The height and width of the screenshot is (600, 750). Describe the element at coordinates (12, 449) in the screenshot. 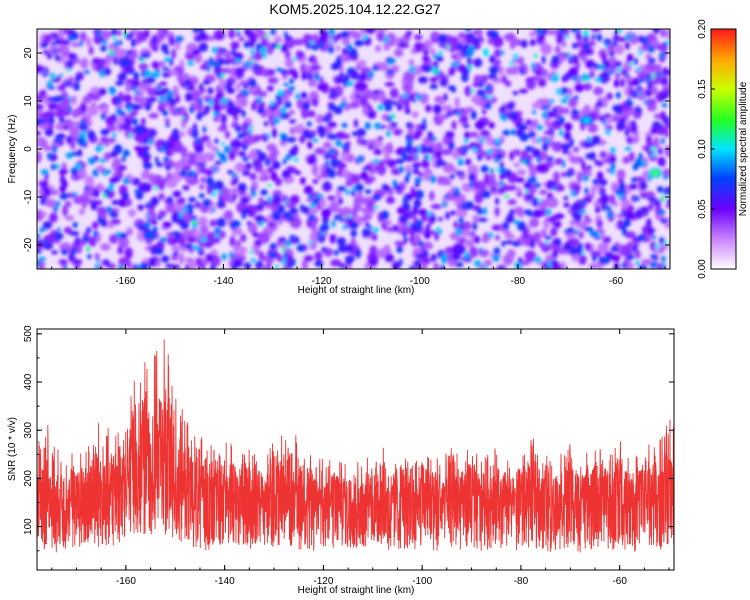

I see `snr-y-label: SNR (10 * v/v)` at that location.